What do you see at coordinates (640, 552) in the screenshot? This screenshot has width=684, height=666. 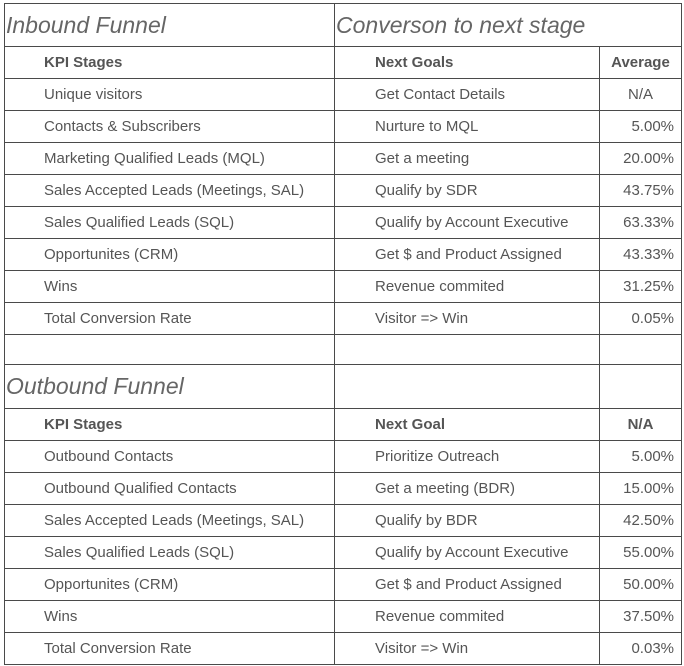 I see `average-cell: 55.00%` at bounding box center [640, 552].